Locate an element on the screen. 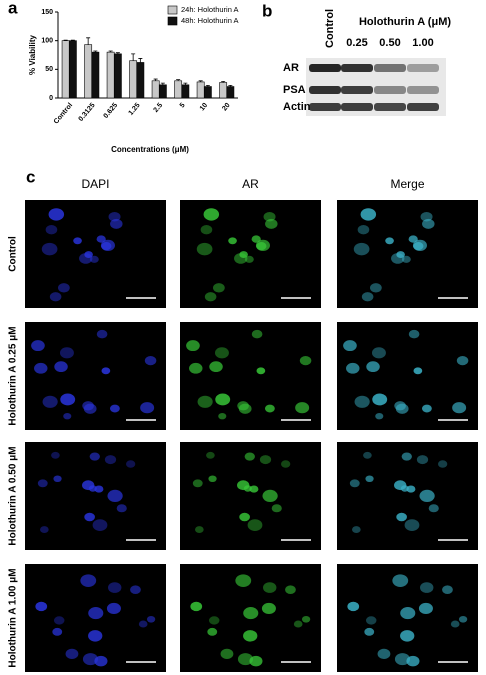 This screenshot has width=486, height=675. row-label: Control is located at coordinates (13, 254).